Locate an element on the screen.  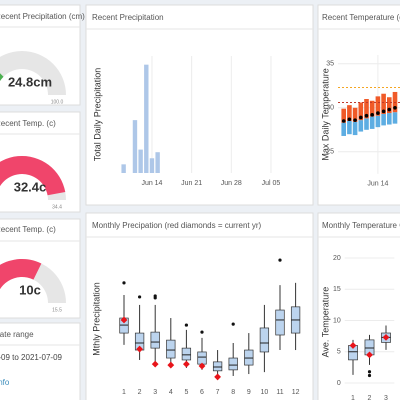
y-tick-label: 25 is located at coordinates (330, 152).